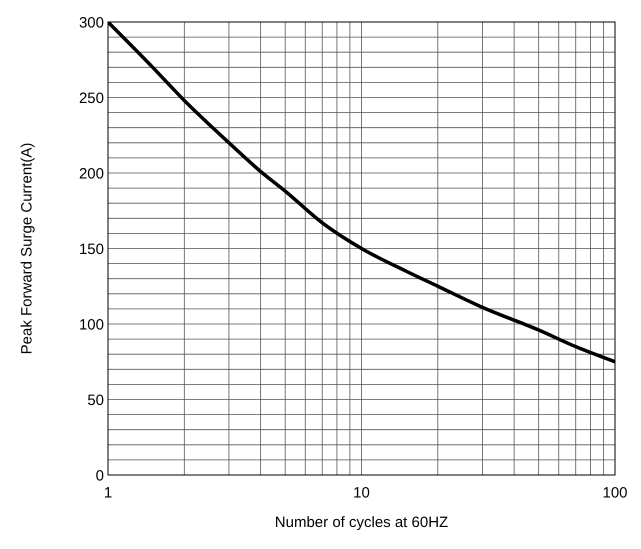 Image resolution: width=641 pixels, height=549 pixels. Describe the element at coordinates (100, 475) in the screenshot. I see `y-tick-label: 0` at that location.